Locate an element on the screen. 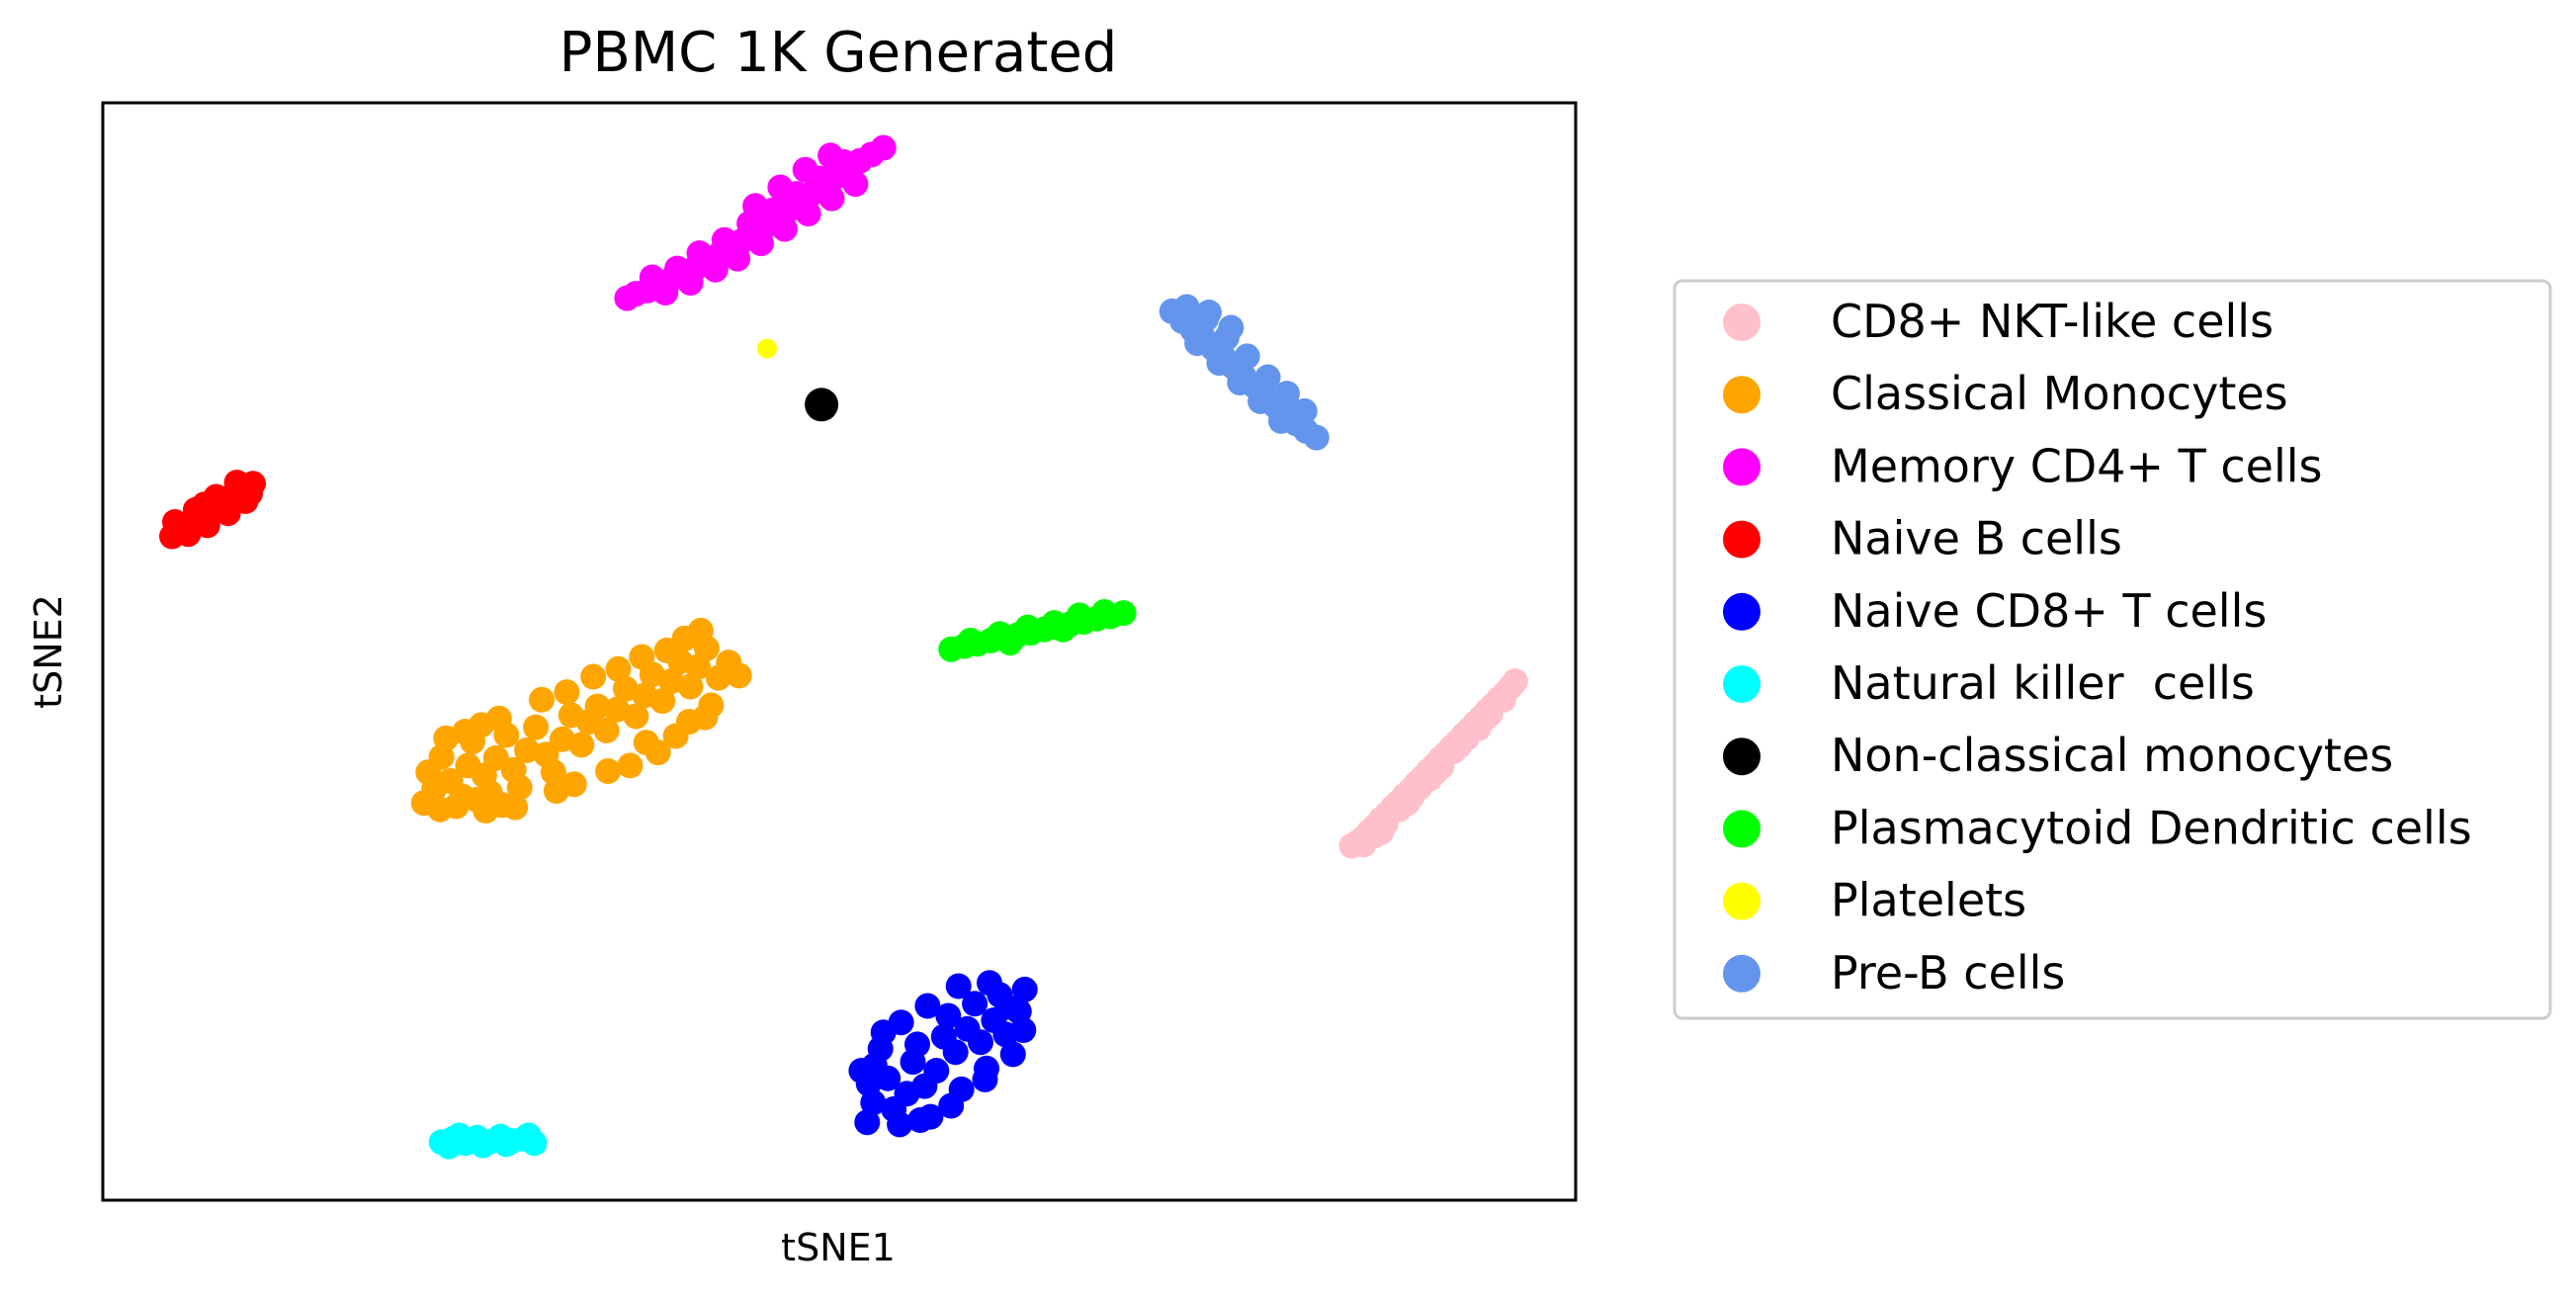  legend-label: Natural killer cells is located at coordinates (2043, 683).